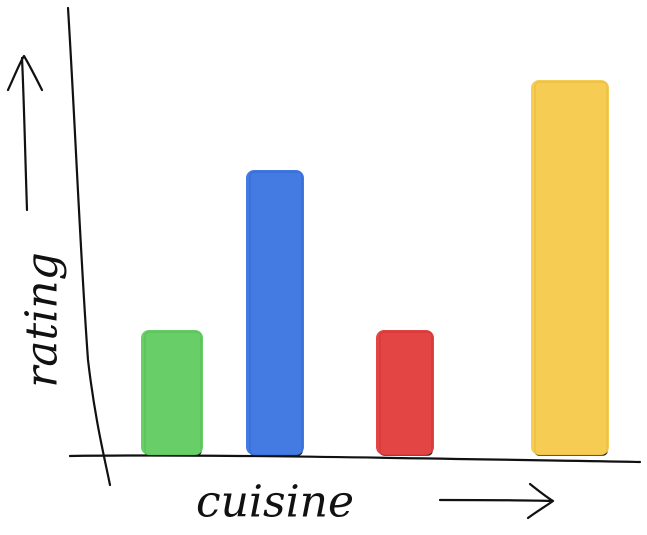  What do you see at coordinates (496, 501) in the screenshot?
I see `x-arrow` at bounding box center [496, 501].